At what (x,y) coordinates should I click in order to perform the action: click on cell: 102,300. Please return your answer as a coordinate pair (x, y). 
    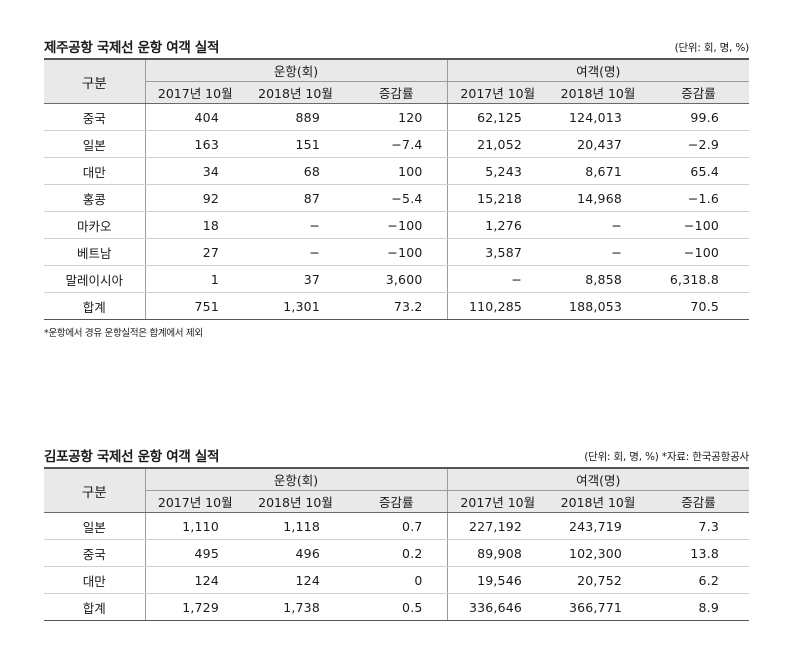
    Looking at the image, I should click on (598, 553).